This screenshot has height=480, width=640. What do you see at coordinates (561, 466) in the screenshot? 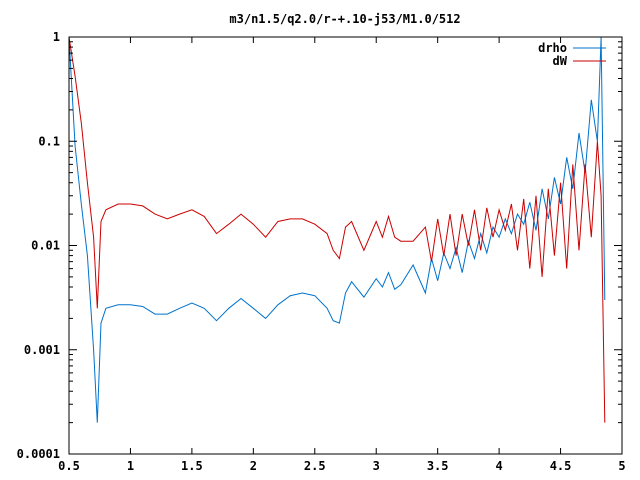
I see `x-tick-label: 4.5` at bounding box center [561, 466].